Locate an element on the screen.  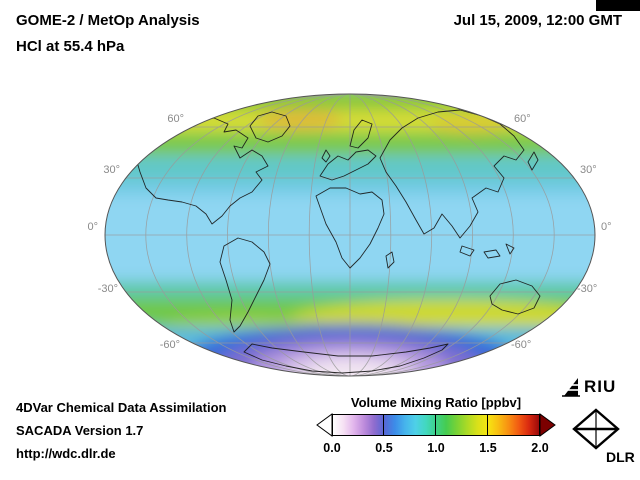
colorbar-label-15: 1.5 is located at coordinates (488, 448).